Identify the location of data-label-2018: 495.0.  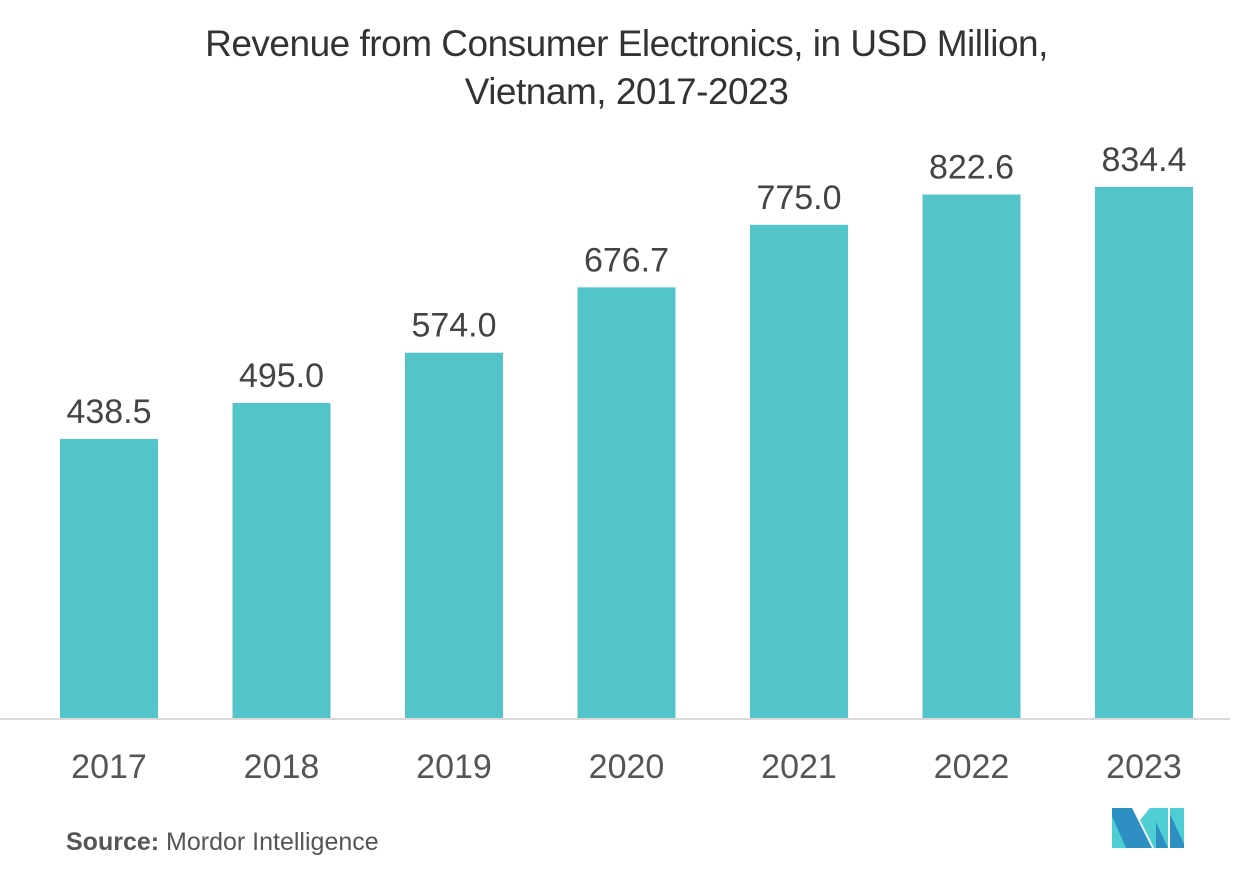
(281, 376).